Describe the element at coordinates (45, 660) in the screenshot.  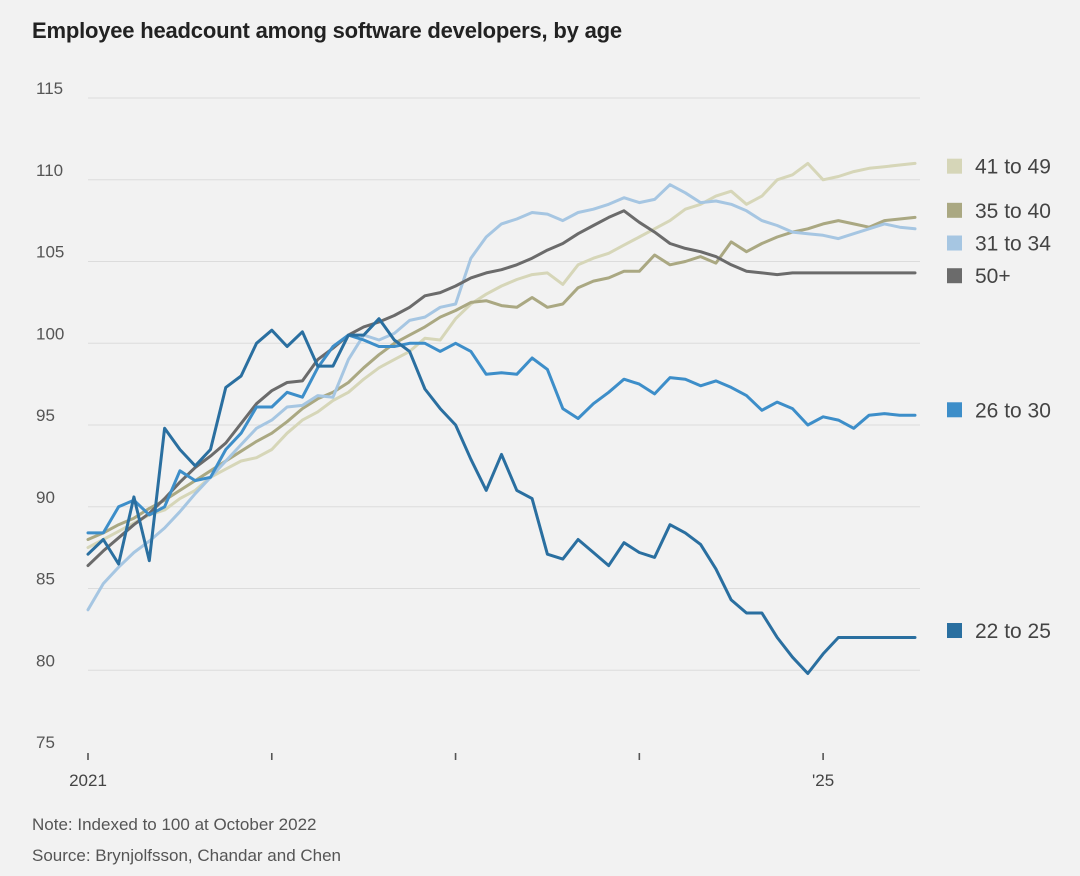
I see `y-tick-label: 80` at that location.